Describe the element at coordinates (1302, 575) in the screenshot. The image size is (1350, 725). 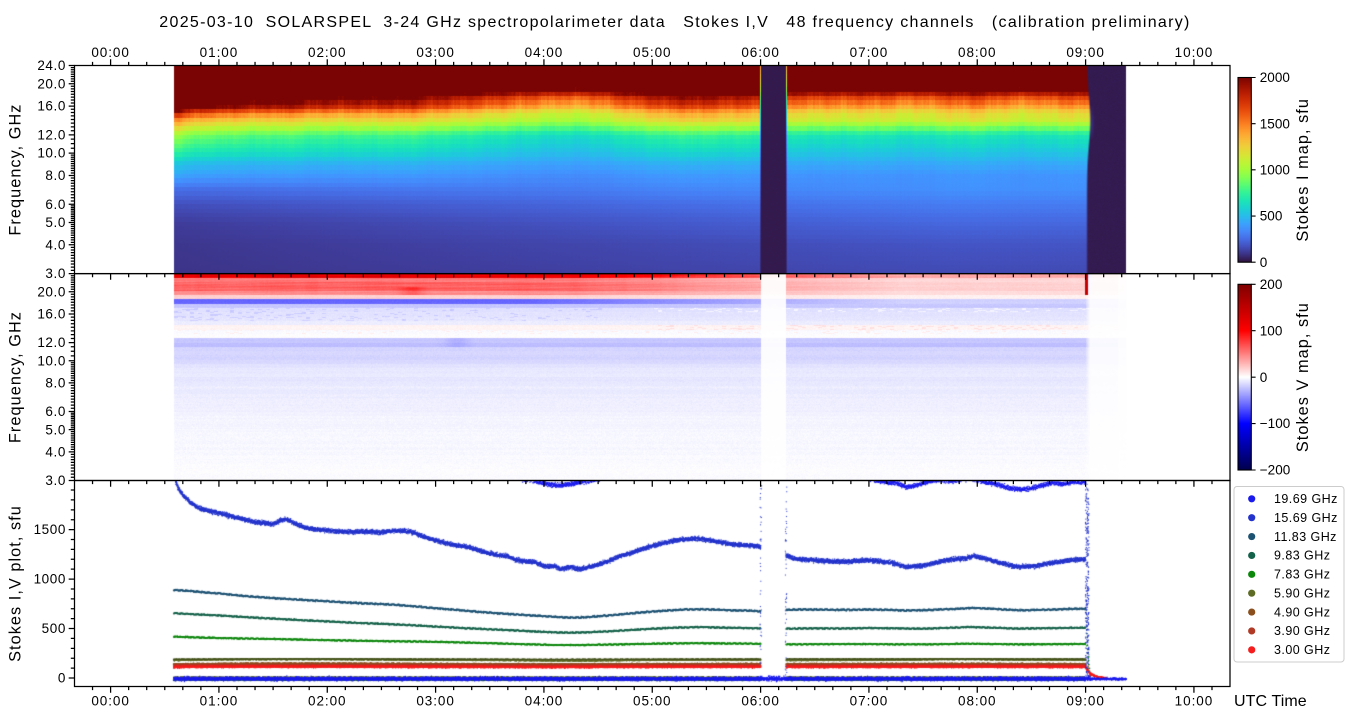
I see `svg-text: 7.83 GHz` at that location.